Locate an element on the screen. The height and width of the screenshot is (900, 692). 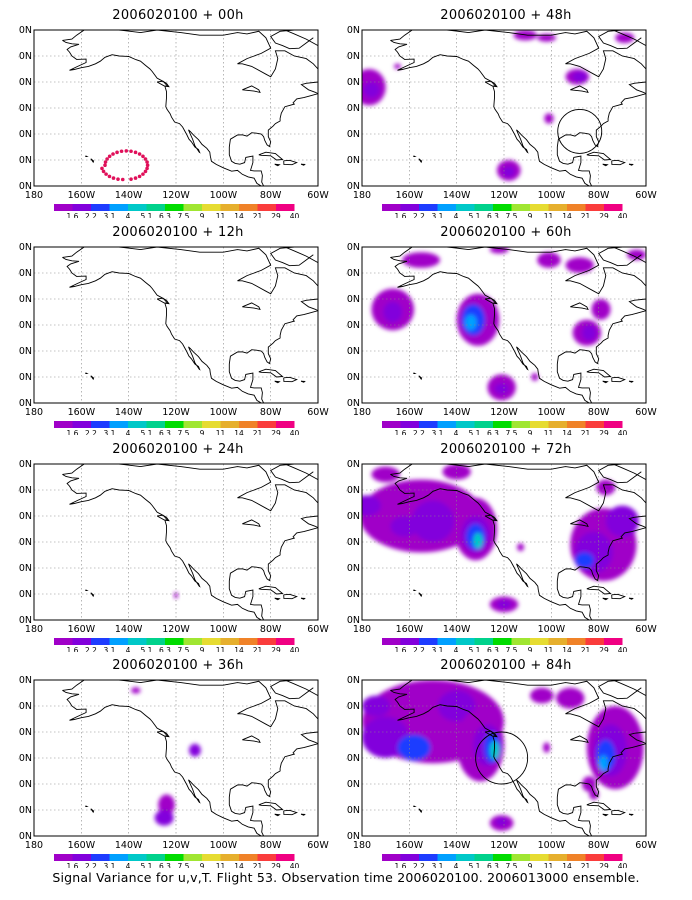
colorbar-label: 14 is located at coordinates (239, 649).